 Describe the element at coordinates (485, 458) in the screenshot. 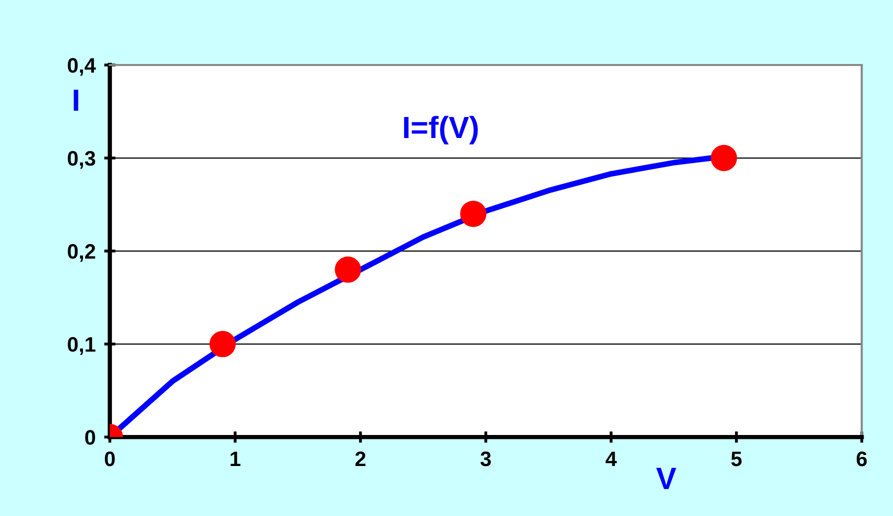

I see `x-tick-label: 3` at that location.